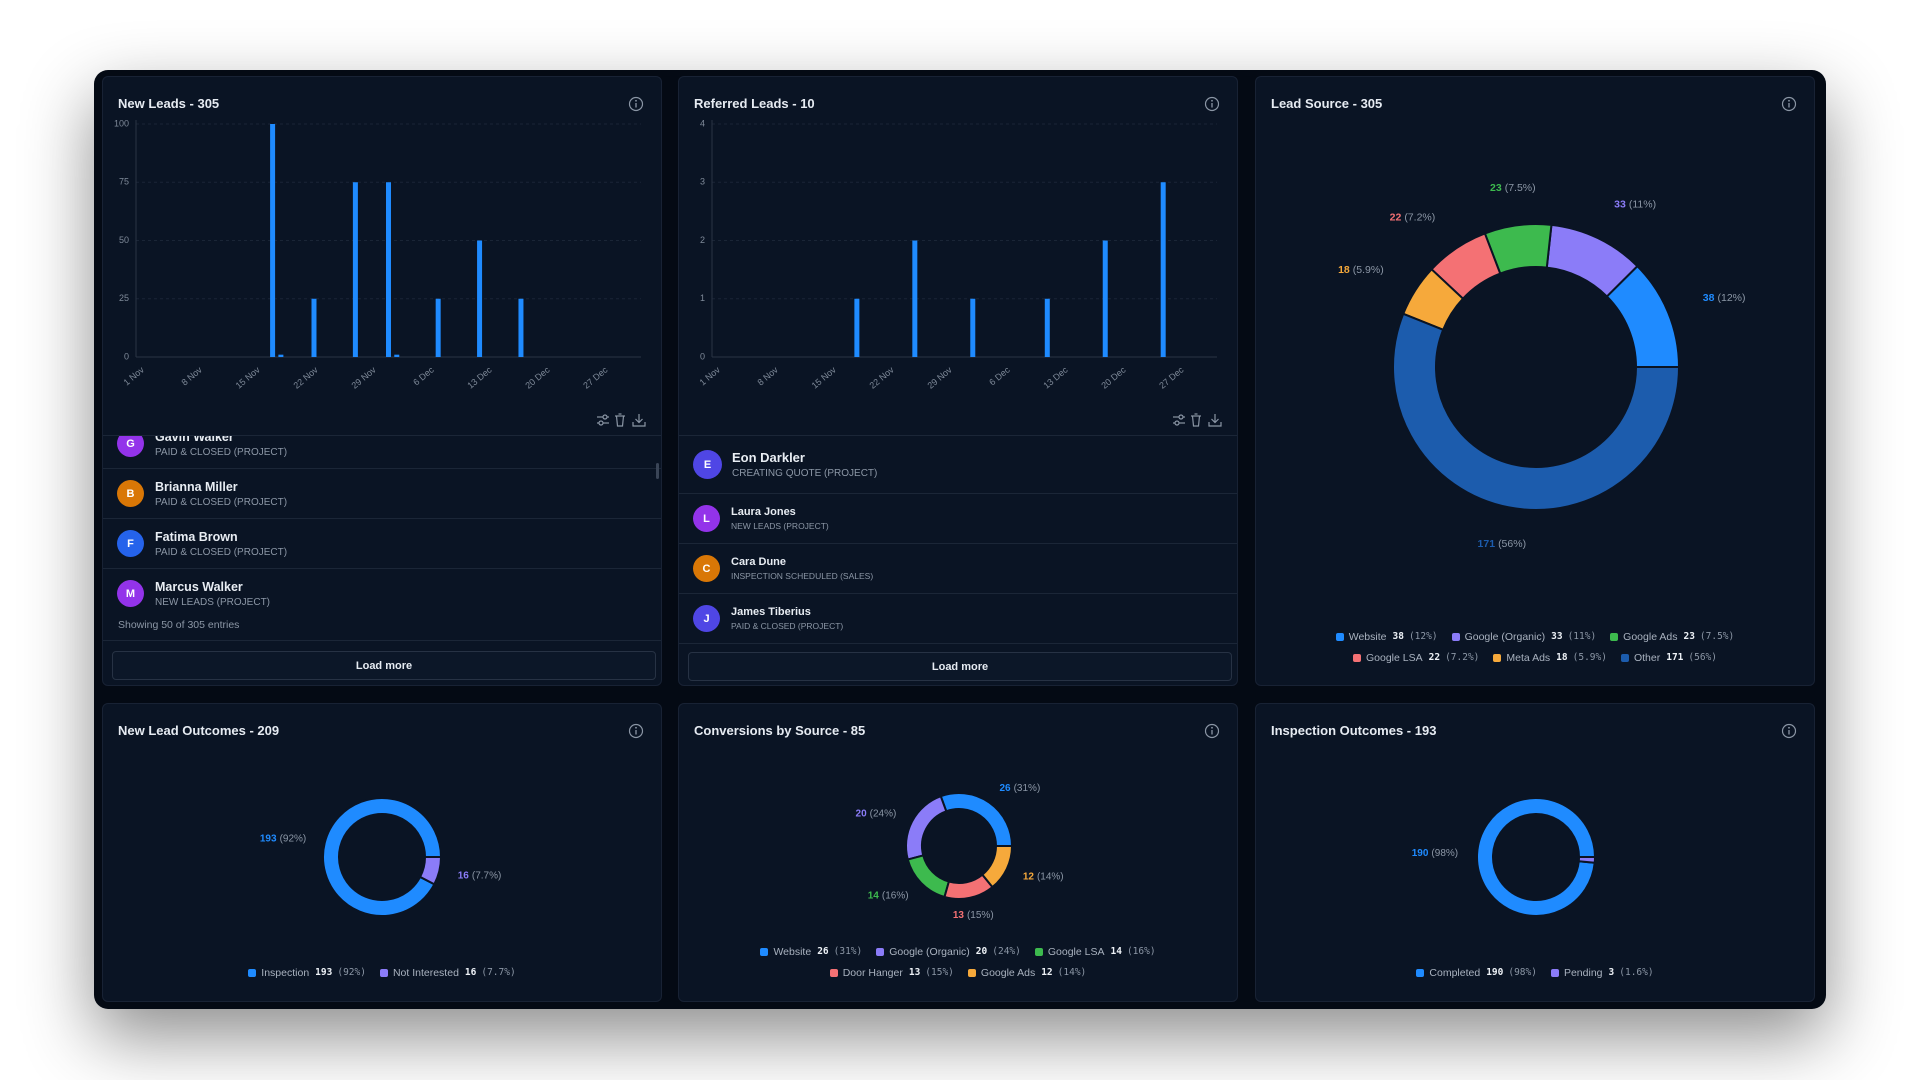  What do you see at coordinates (702, 298) in the screenshot?
I see `y-tick-label: 1` at bounding box center [702, 298].